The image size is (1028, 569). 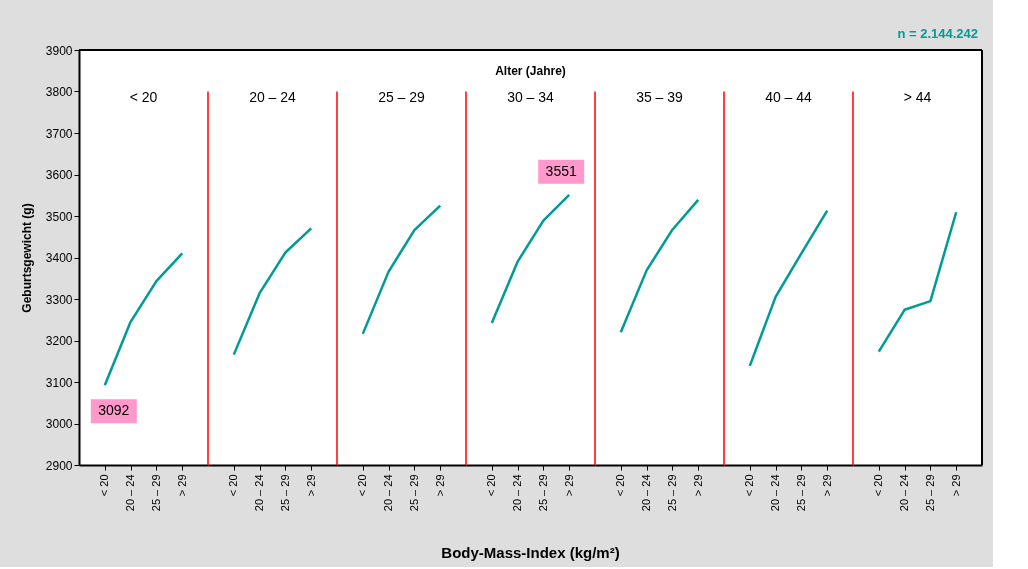 I want to click on text: < 20, so click(x=143, y=96).